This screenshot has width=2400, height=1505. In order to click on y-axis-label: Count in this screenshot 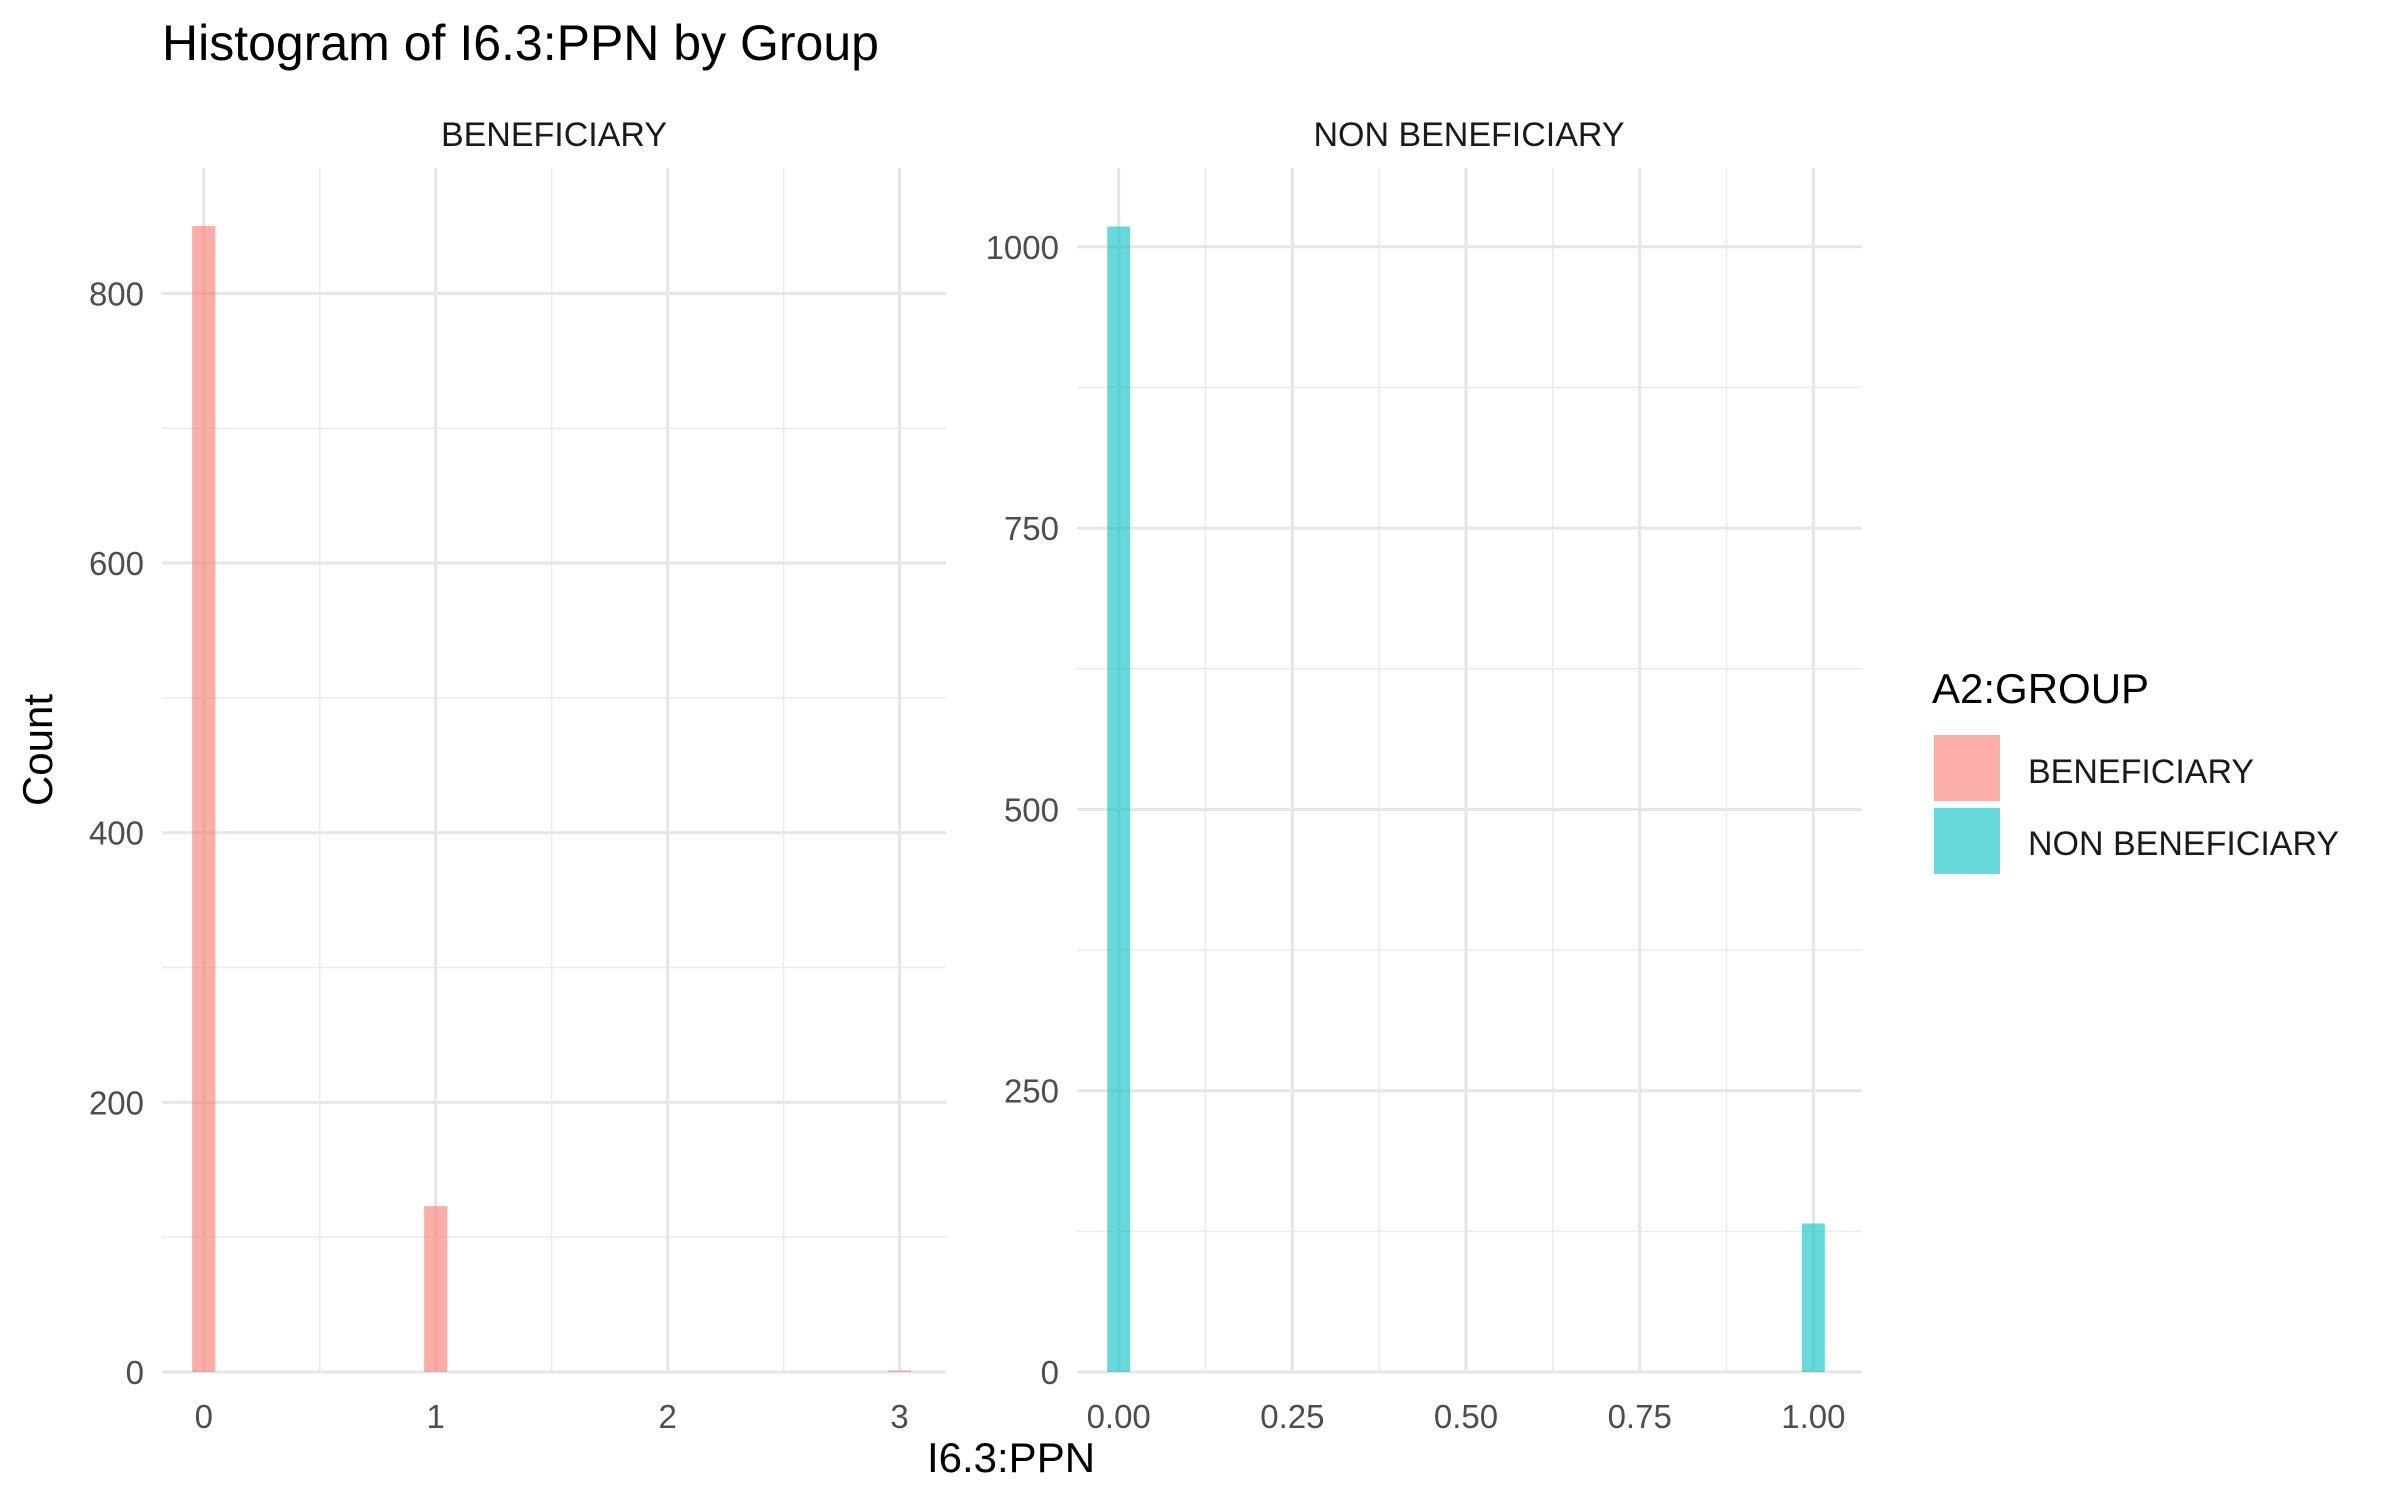, I will do `click(37, 750)`.